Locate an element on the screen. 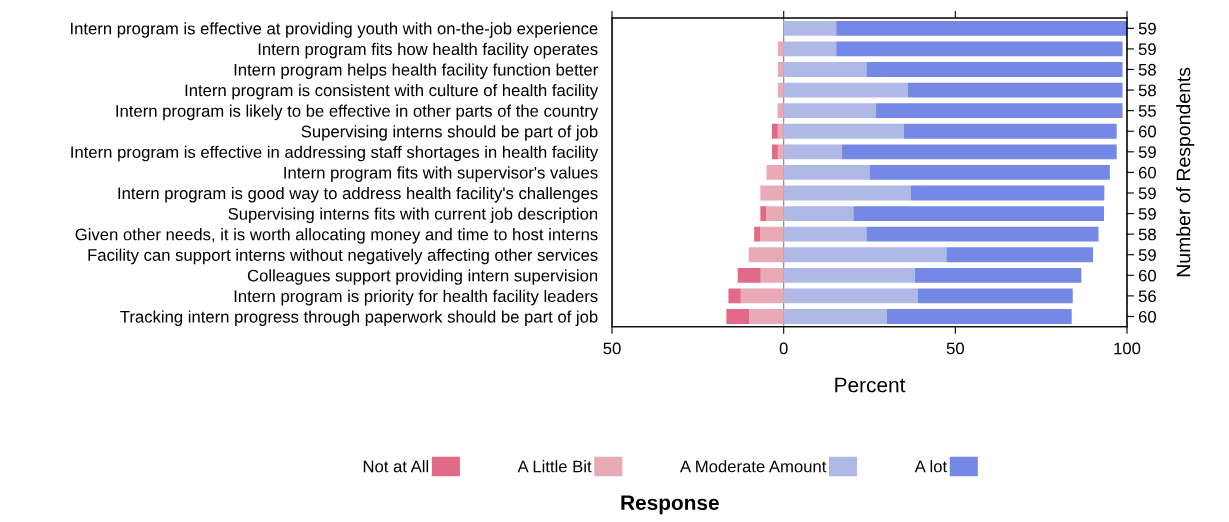 This screenshot has width=1229, height=522. x-tick-label: 100 is located at coordinates (1127, 348).